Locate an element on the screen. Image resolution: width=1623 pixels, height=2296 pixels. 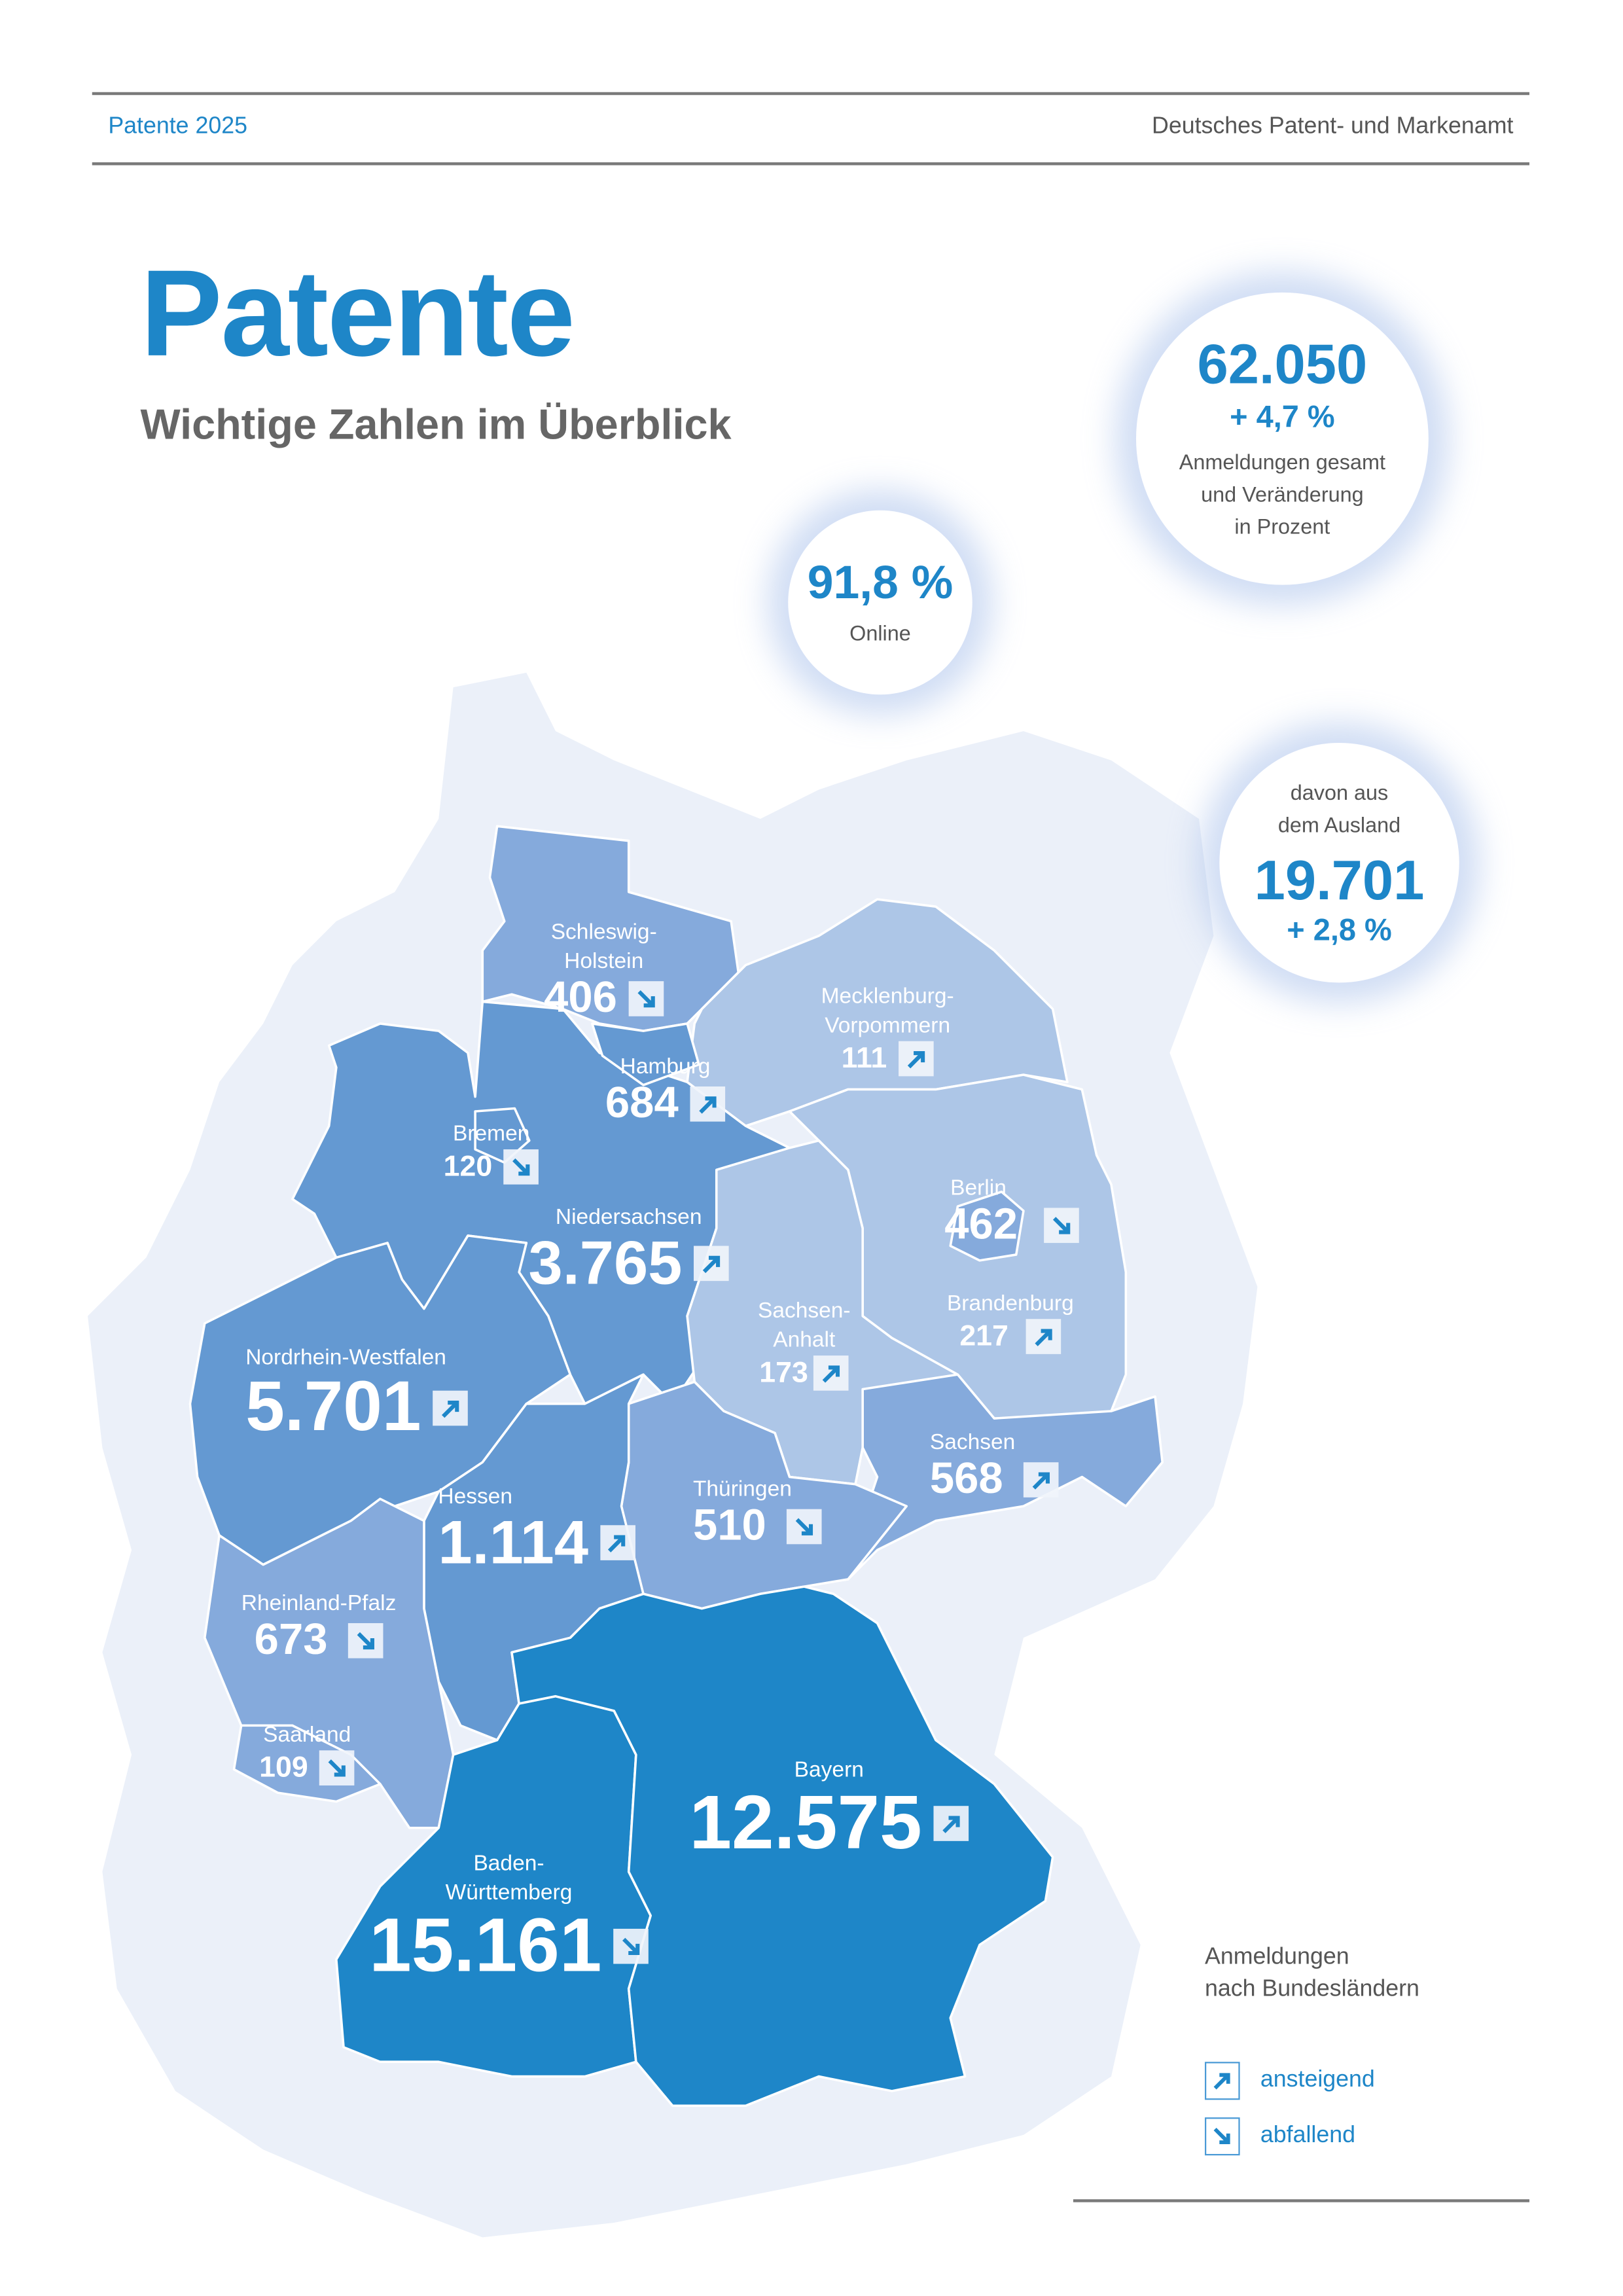
label-bremen: Bremen 120 is located at coordinates (491, 1152).